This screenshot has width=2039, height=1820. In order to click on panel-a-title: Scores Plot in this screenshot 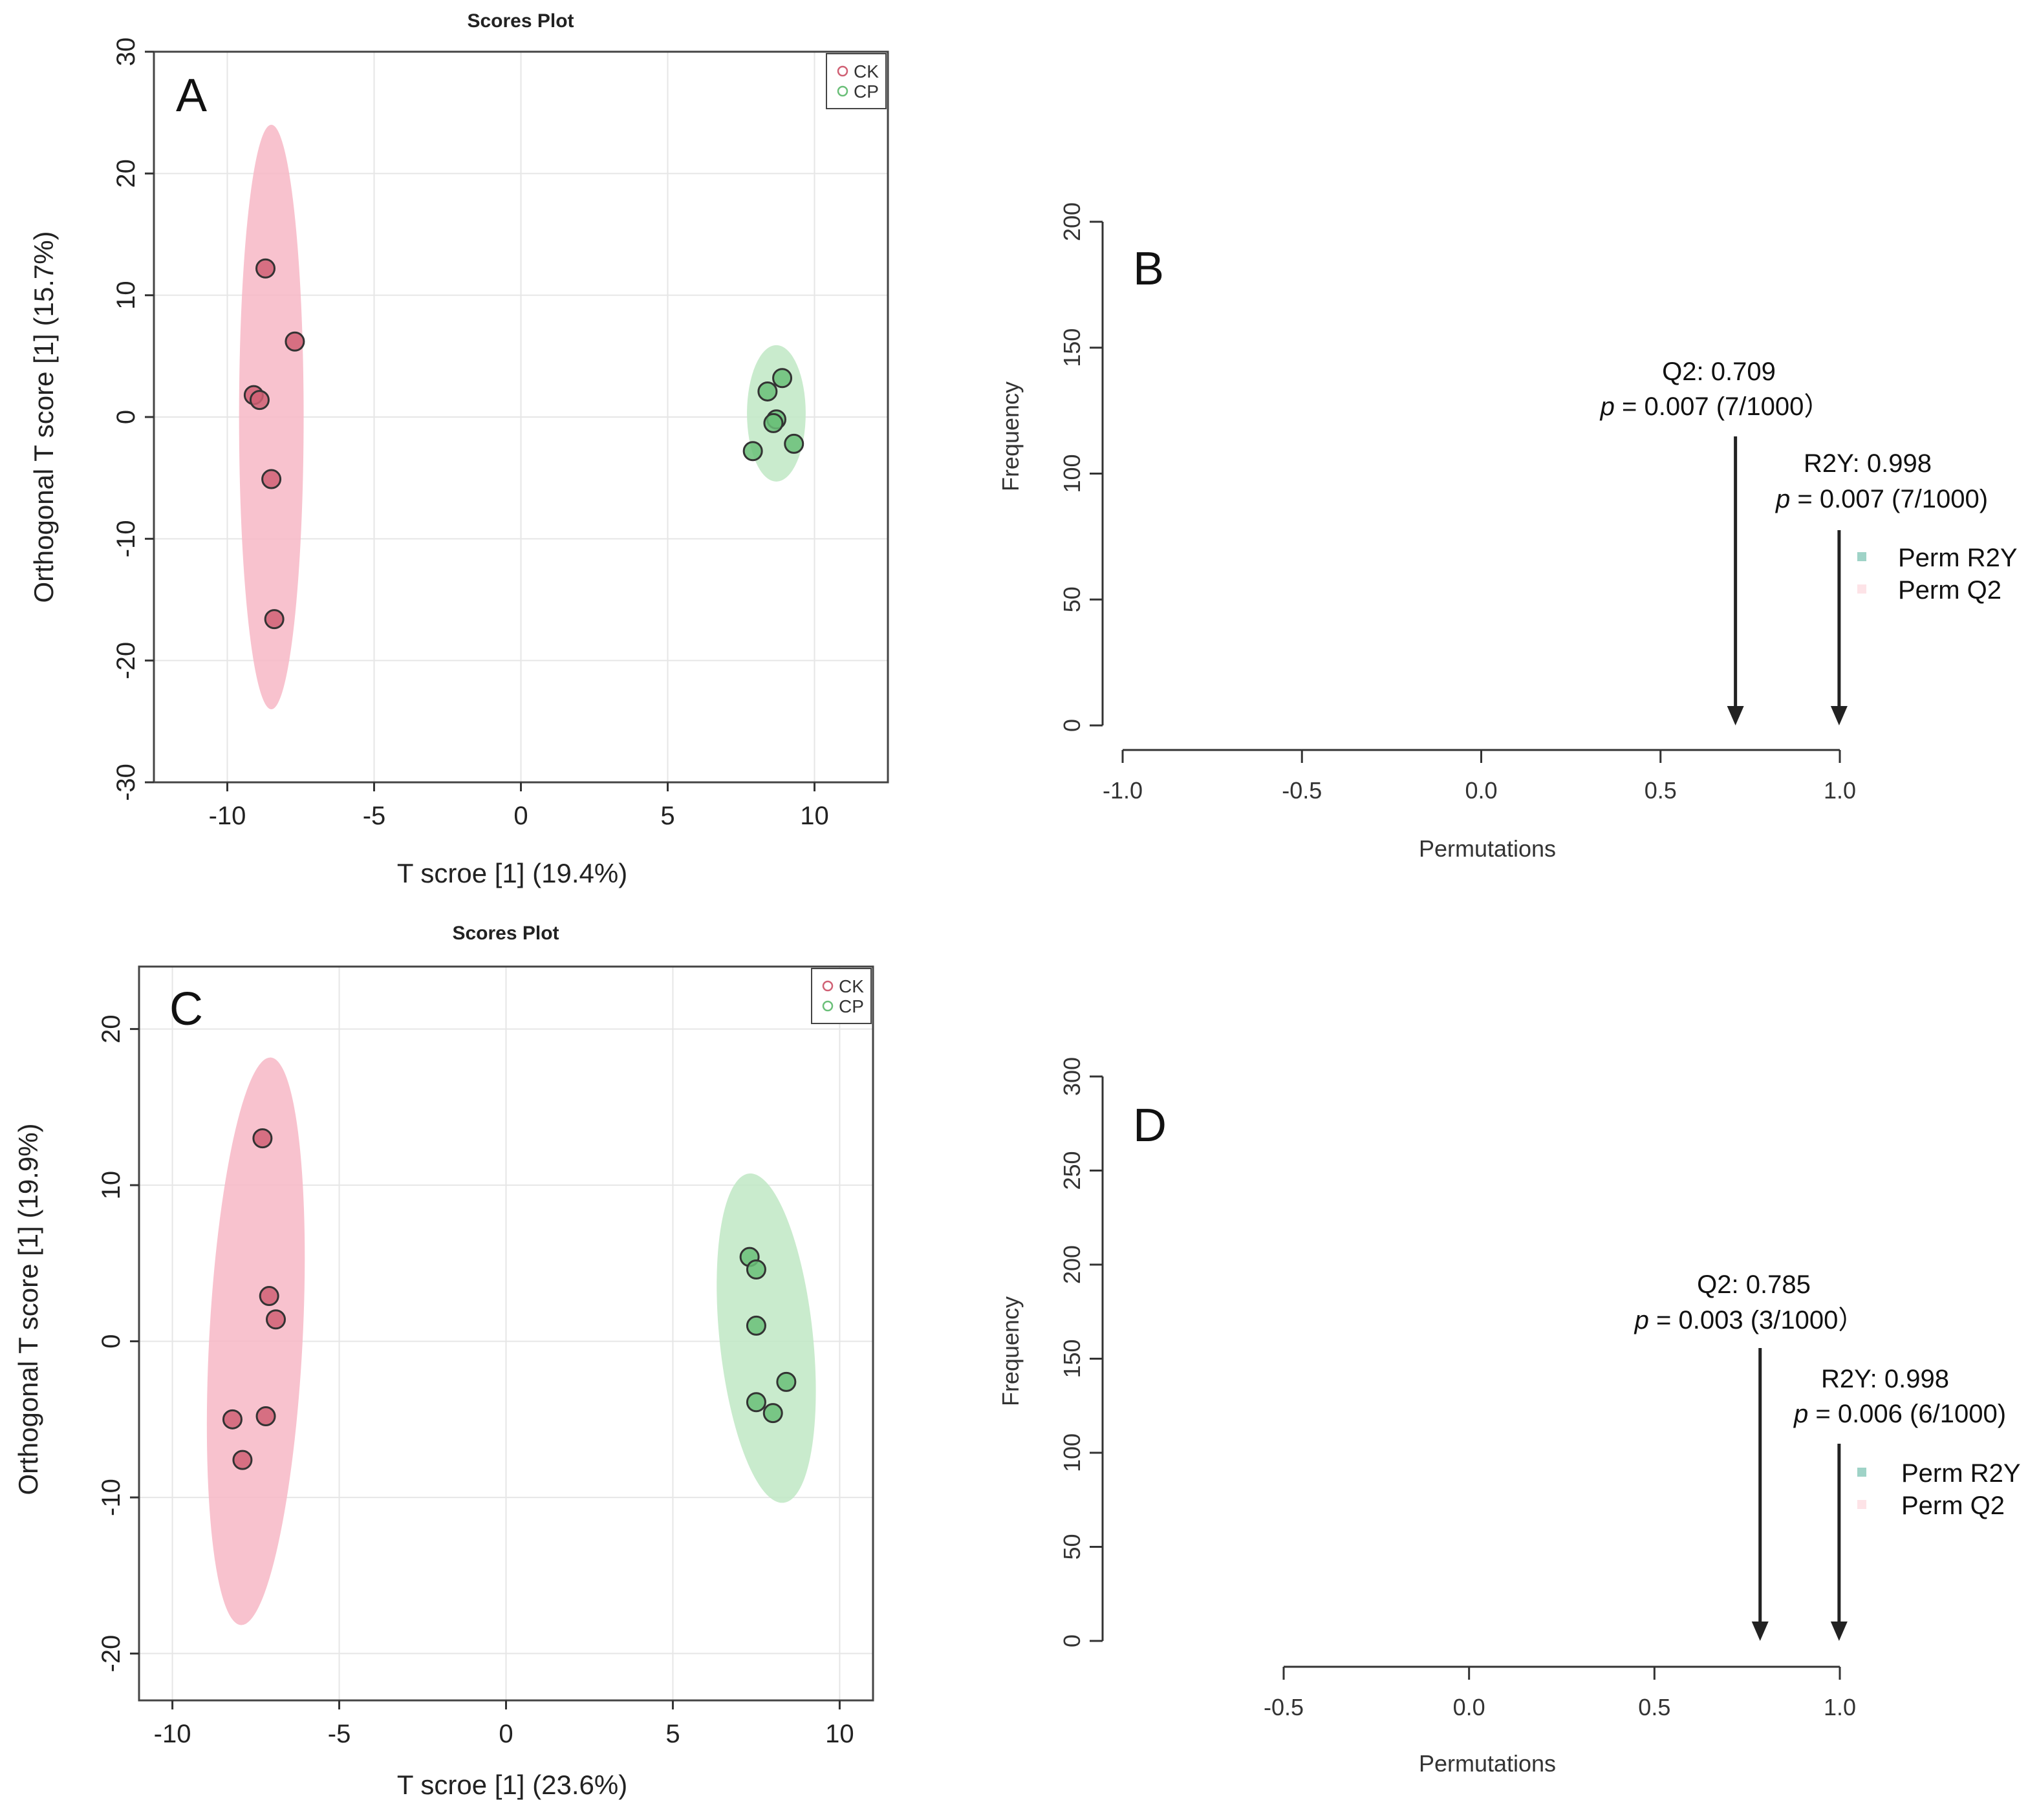, I will do `click(520, 21)`.